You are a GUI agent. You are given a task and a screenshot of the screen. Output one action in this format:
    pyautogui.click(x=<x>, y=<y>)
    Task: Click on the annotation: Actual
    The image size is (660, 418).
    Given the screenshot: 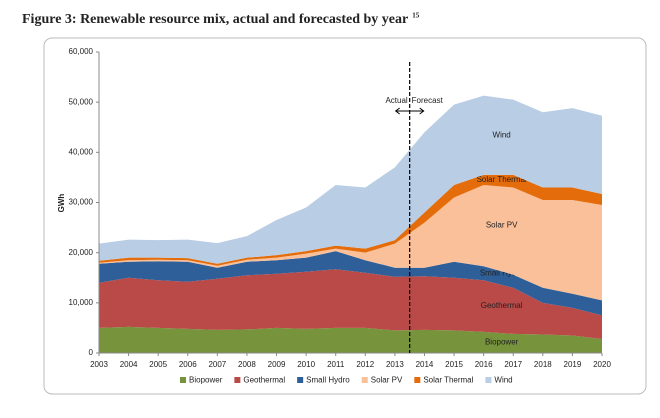 What is the action you would take?
    pyautogui.click(x=396, y=100)
    